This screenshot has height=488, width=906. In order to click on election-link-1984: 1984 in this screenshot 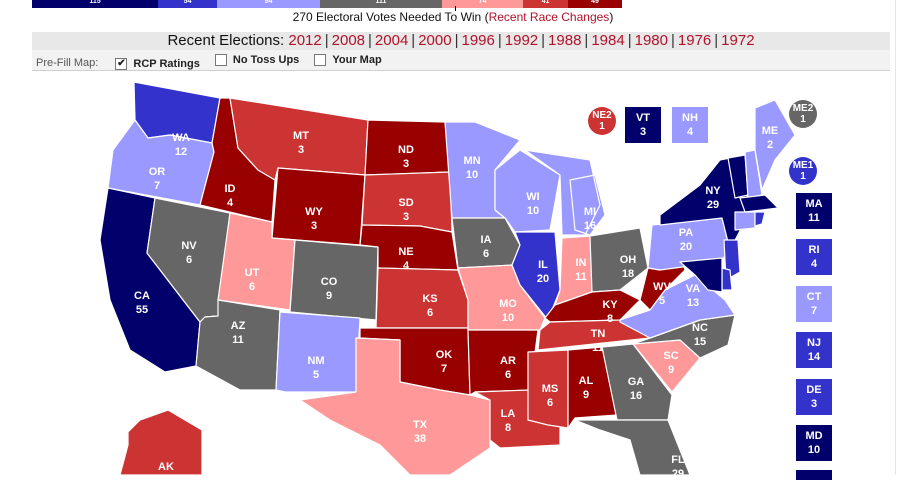, I will do `click(608, 40)`.